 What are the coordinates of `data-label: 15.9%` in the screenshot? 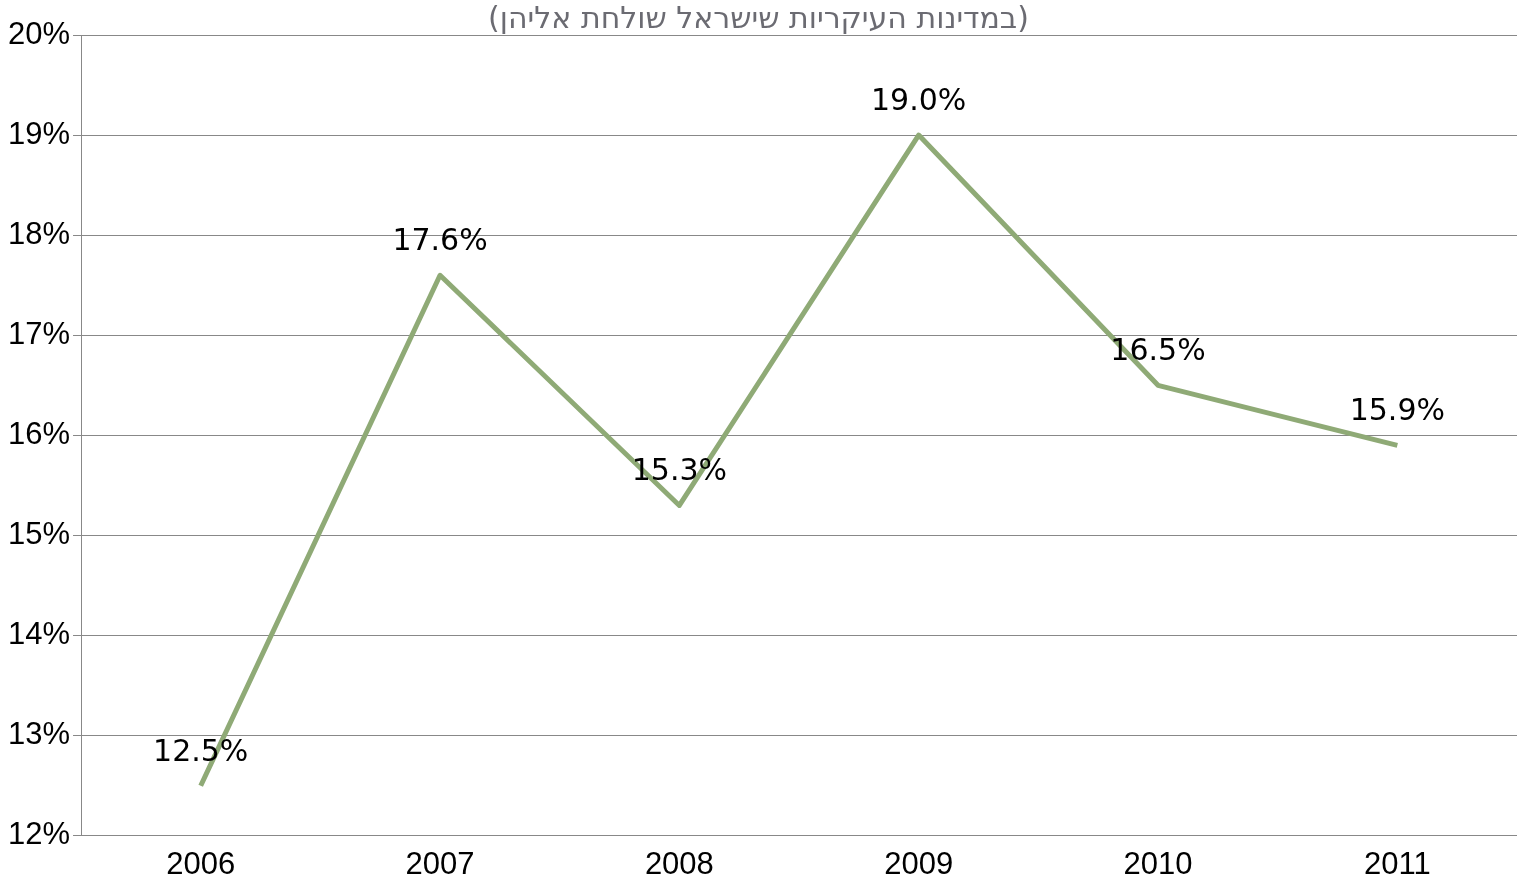 It's located at (1397, 410).